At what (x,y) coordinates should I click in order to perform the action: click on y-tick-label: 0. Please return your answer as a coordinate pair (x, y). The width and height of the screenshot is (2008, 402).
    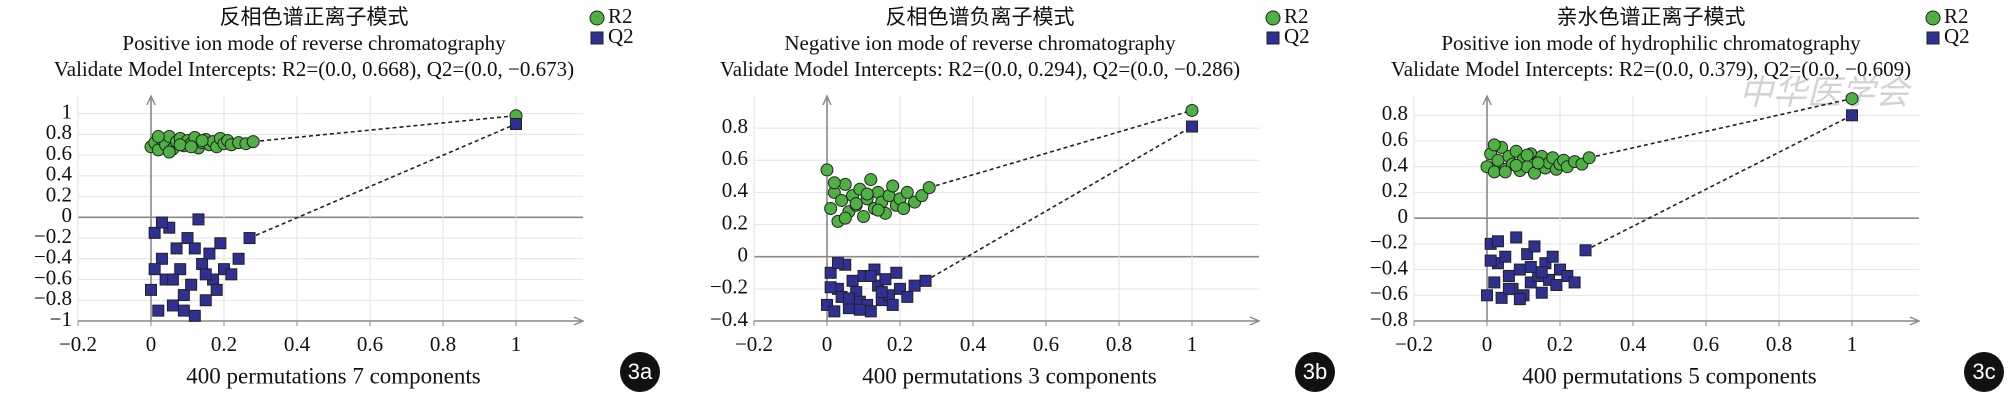
    Looking at the image, I should click on (743, 255).